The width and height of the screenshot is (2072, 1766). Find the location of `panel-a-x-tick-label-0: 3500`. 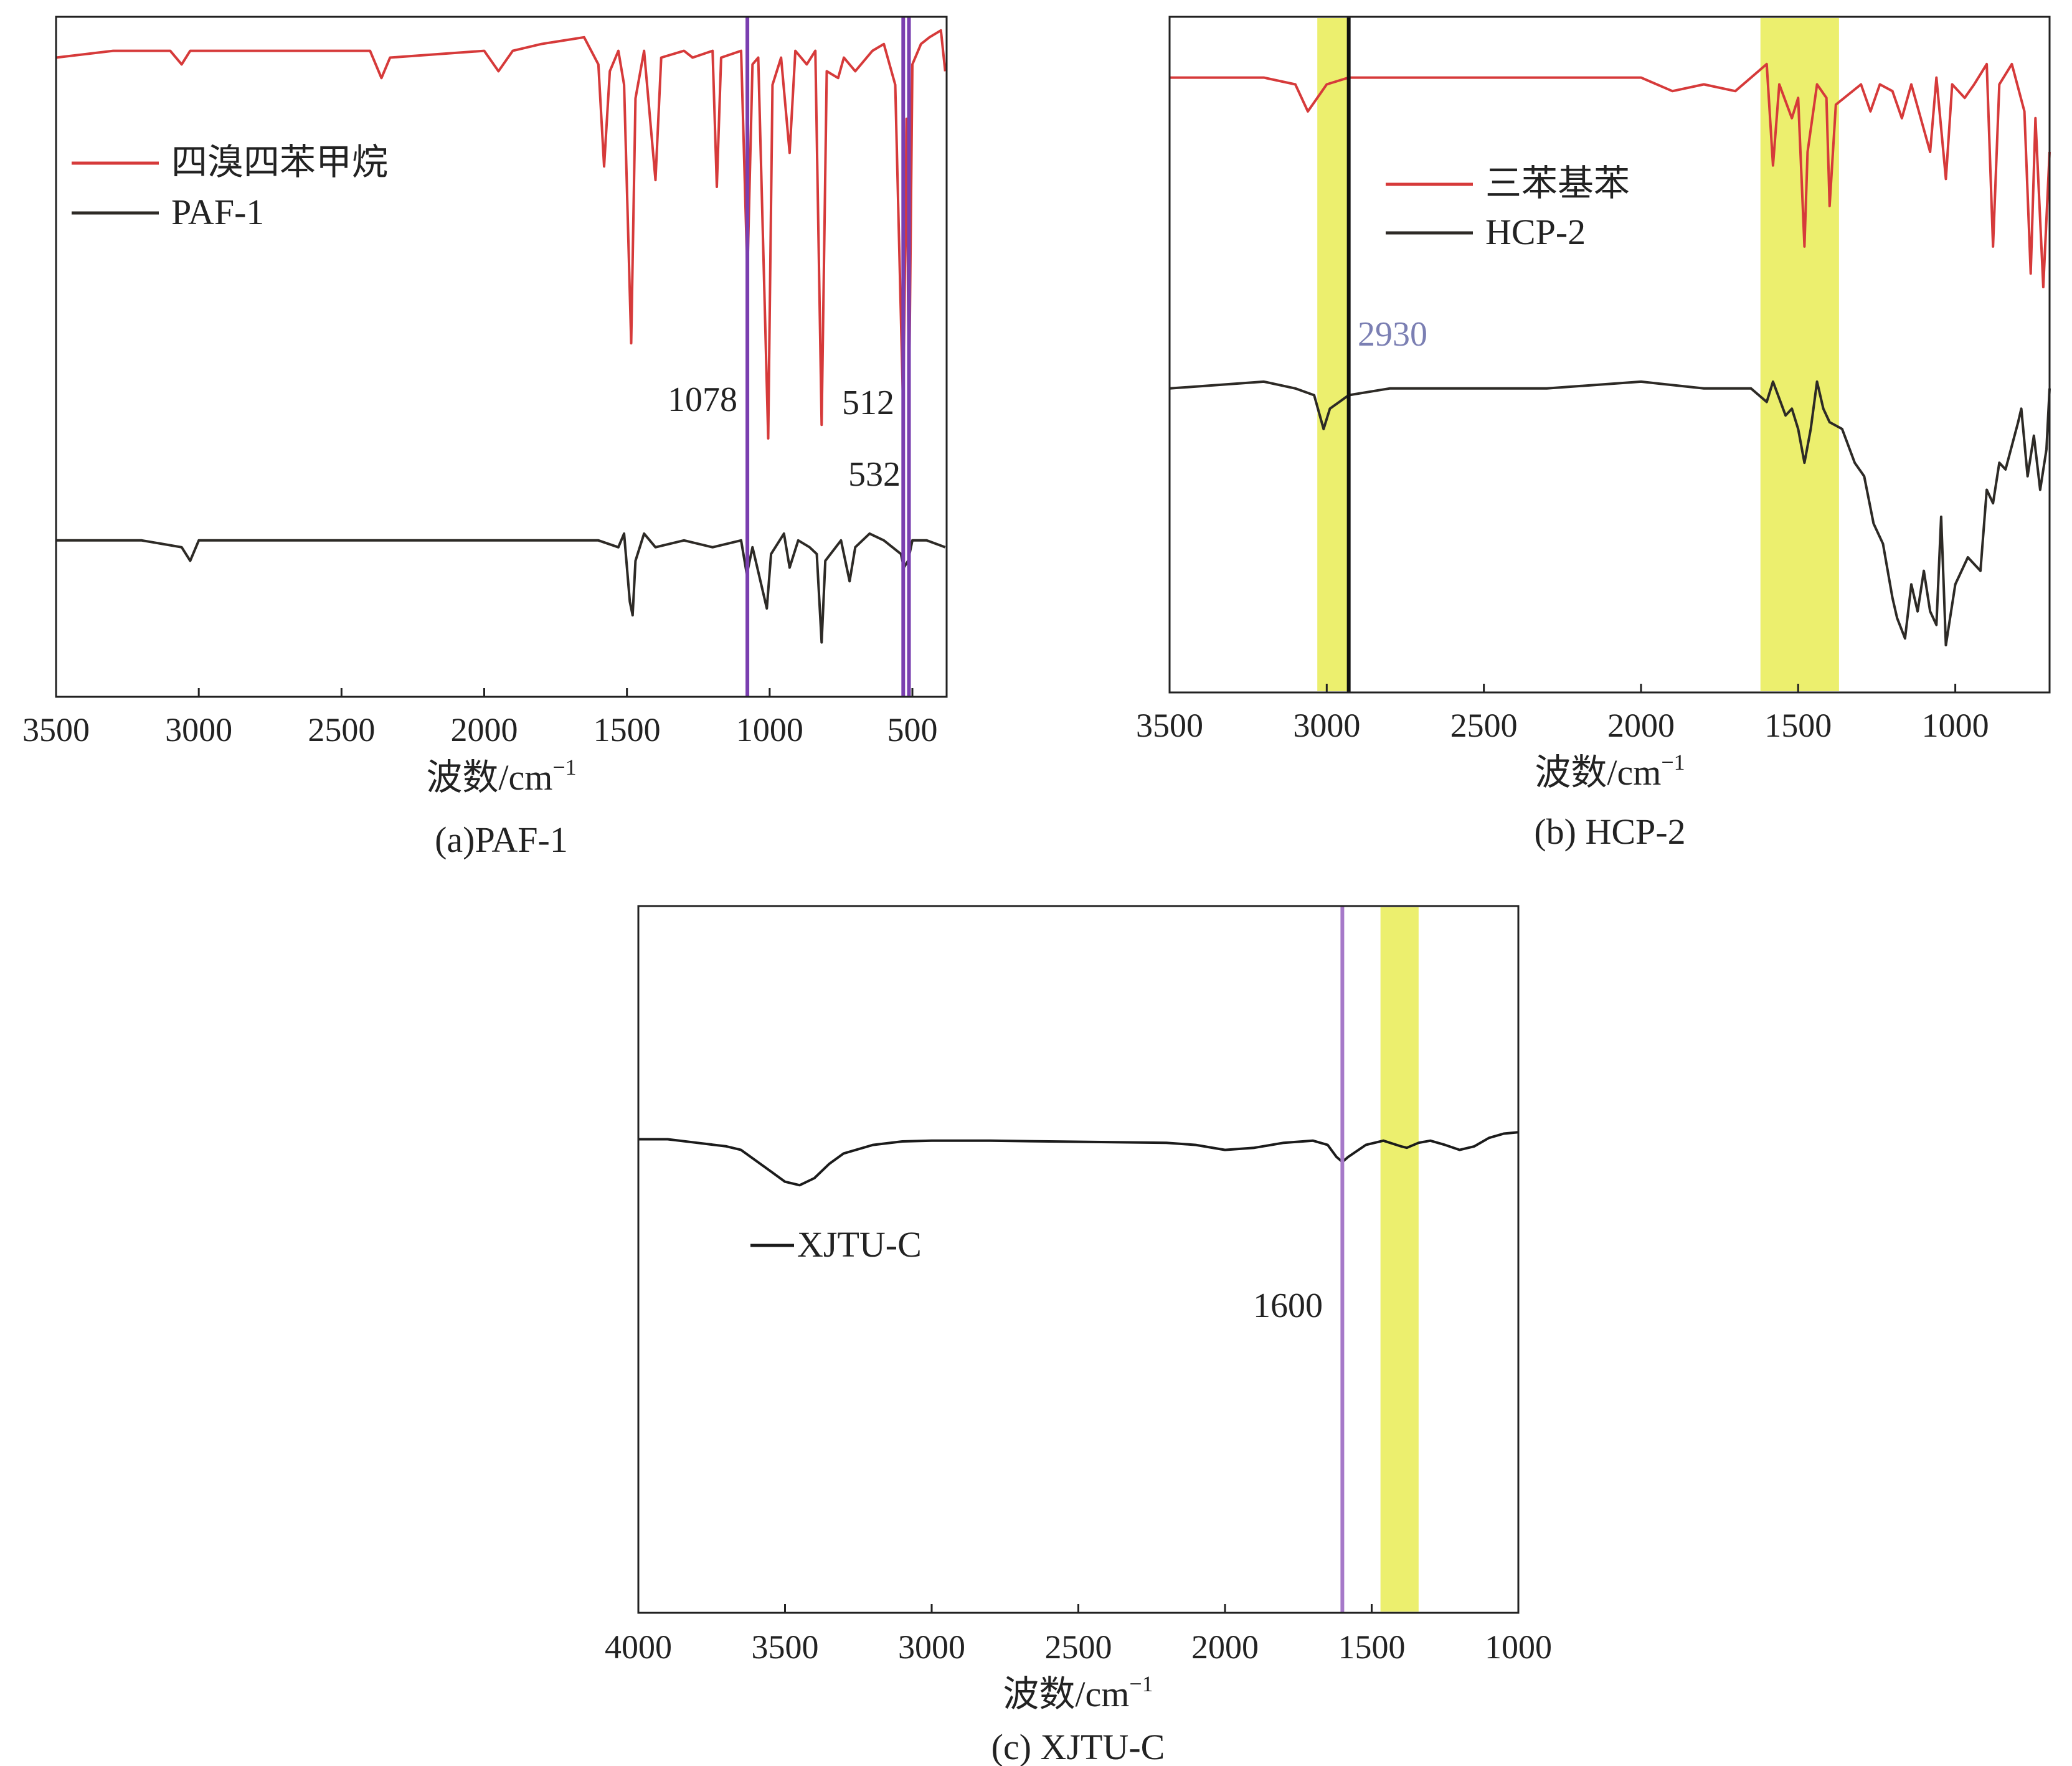

panel-a-x-tick-label-0: 3500 is located at coordinates (56, 730).